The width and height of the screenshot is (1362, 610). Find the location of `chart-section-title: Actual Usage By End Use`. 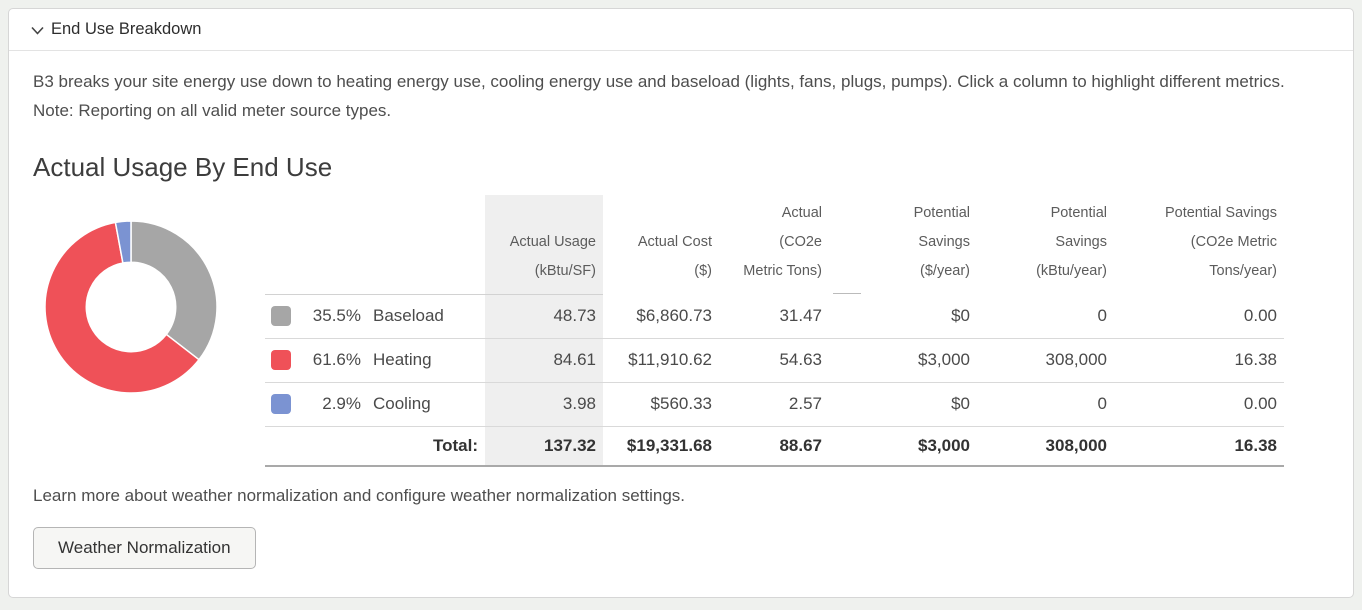

chart-section-title: Actual Usage By End Use is located at coordinates (183, 167).